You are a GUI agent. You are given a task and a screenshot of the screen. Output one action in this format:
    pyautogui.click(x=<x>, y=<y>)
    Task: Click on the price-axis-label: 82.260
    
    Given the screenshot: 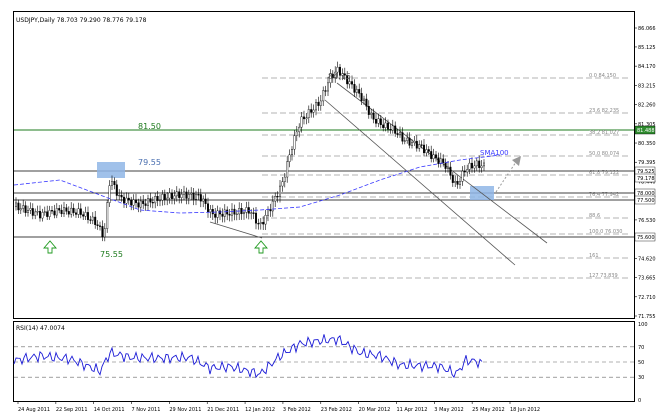 What is the action you would take?
    pyautogui.click(x=647, y=106)
    